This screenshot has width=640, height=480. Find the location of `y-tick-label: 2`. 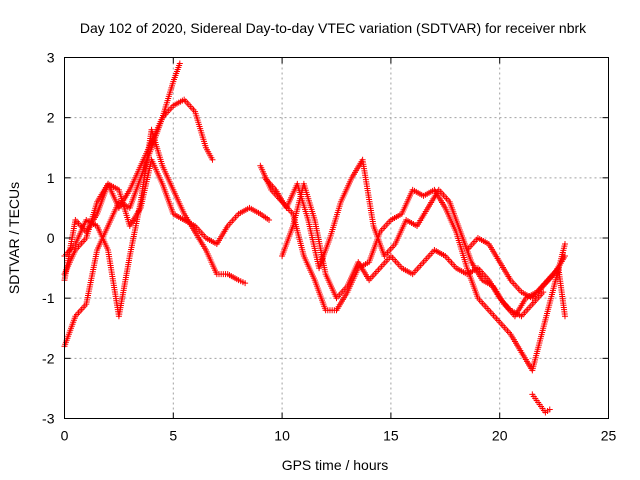

y-tick-label: 2 is located at coordinates (51, 118).